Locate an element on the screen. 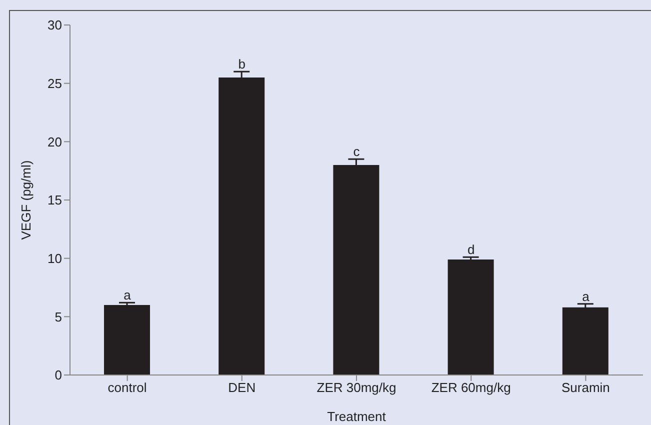 This screenshot has height=425, width=651. y-tick-label: 10 is located at coordinates (55, 258).